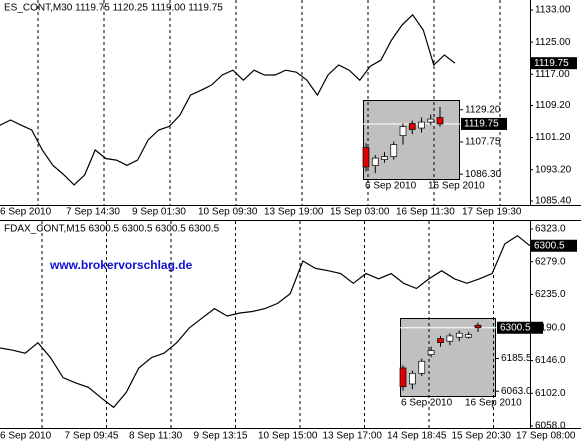 The image size is (581, 445). I want to click on y-tick-label: 1125.00, so click(553, 42).